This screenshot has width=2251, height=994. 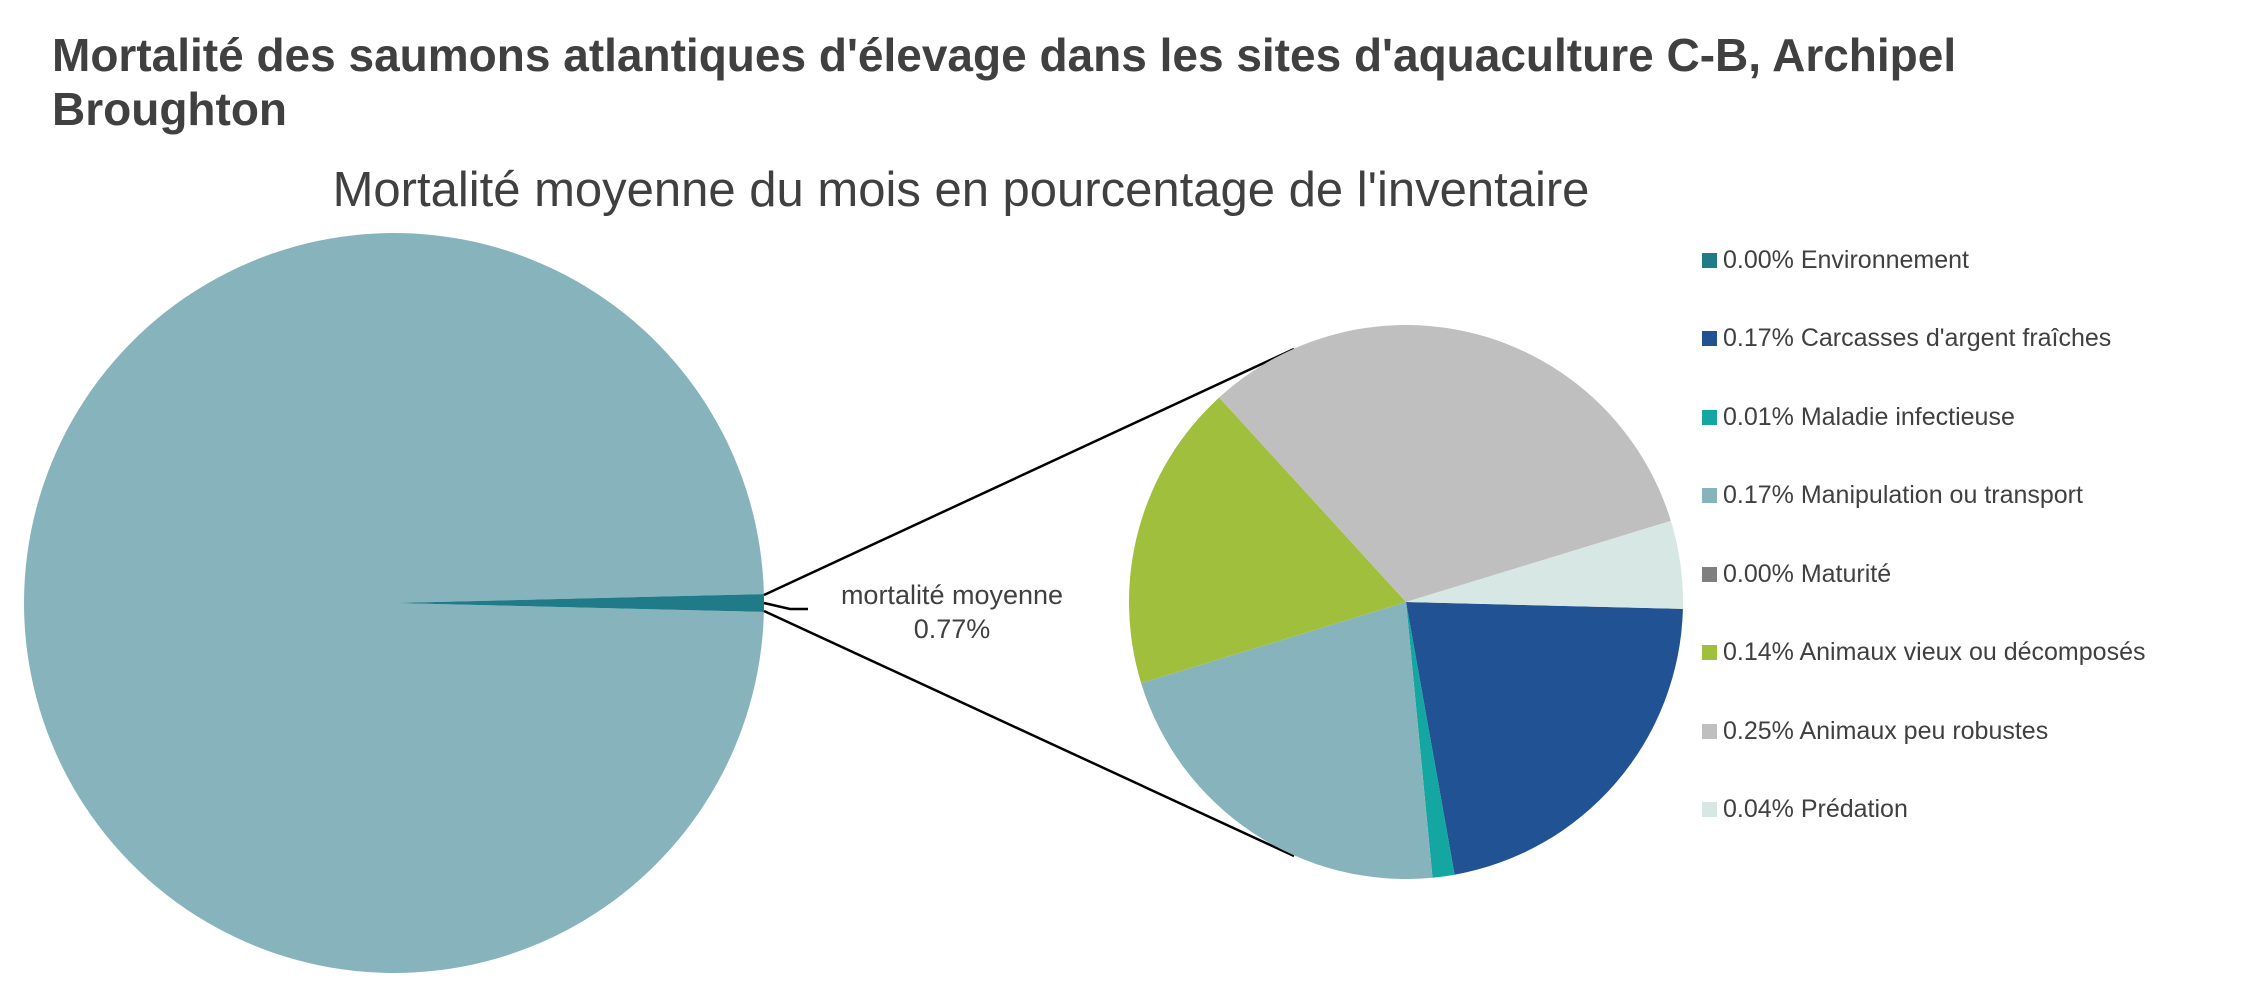 I want to click on legend-item: 0.17% Manipulation ou transport, so click(x=1892, y=496).